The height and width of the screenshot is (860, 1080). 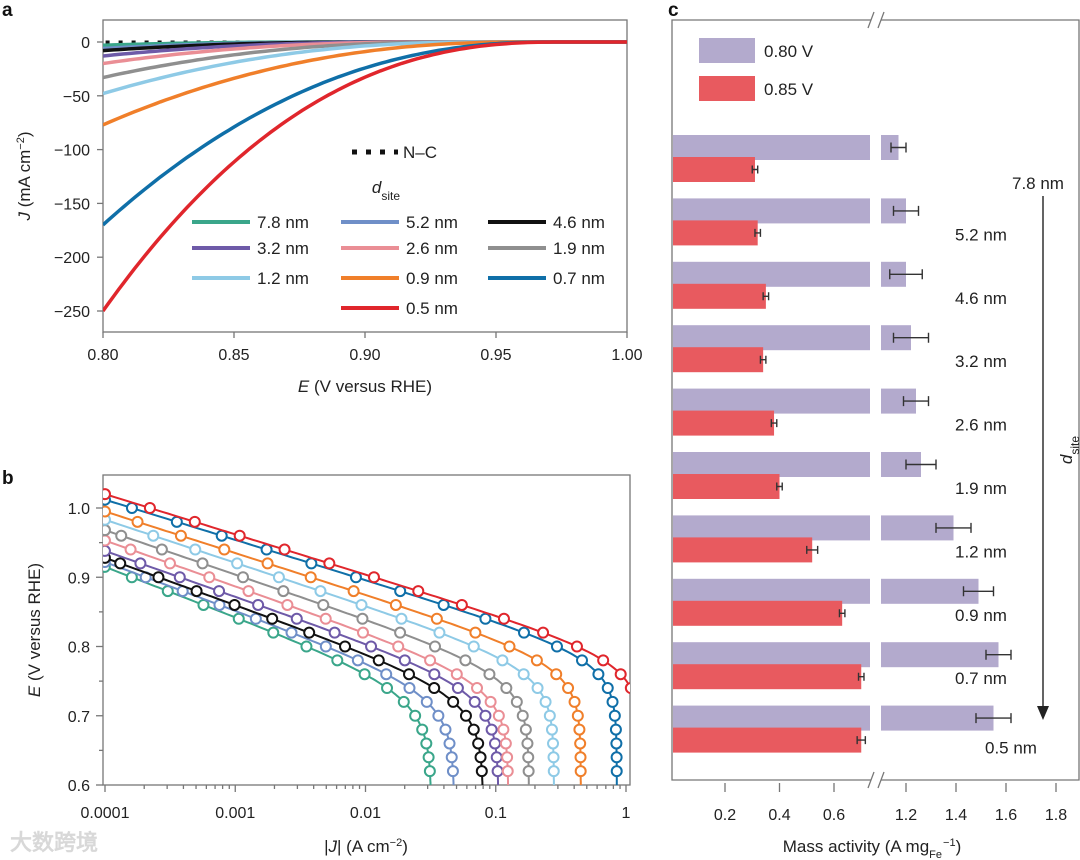 What do you see at coordinates (906, 815) in the screenshot?
I see `x-tick-label: 1.2` at bounding box center [906, 815].